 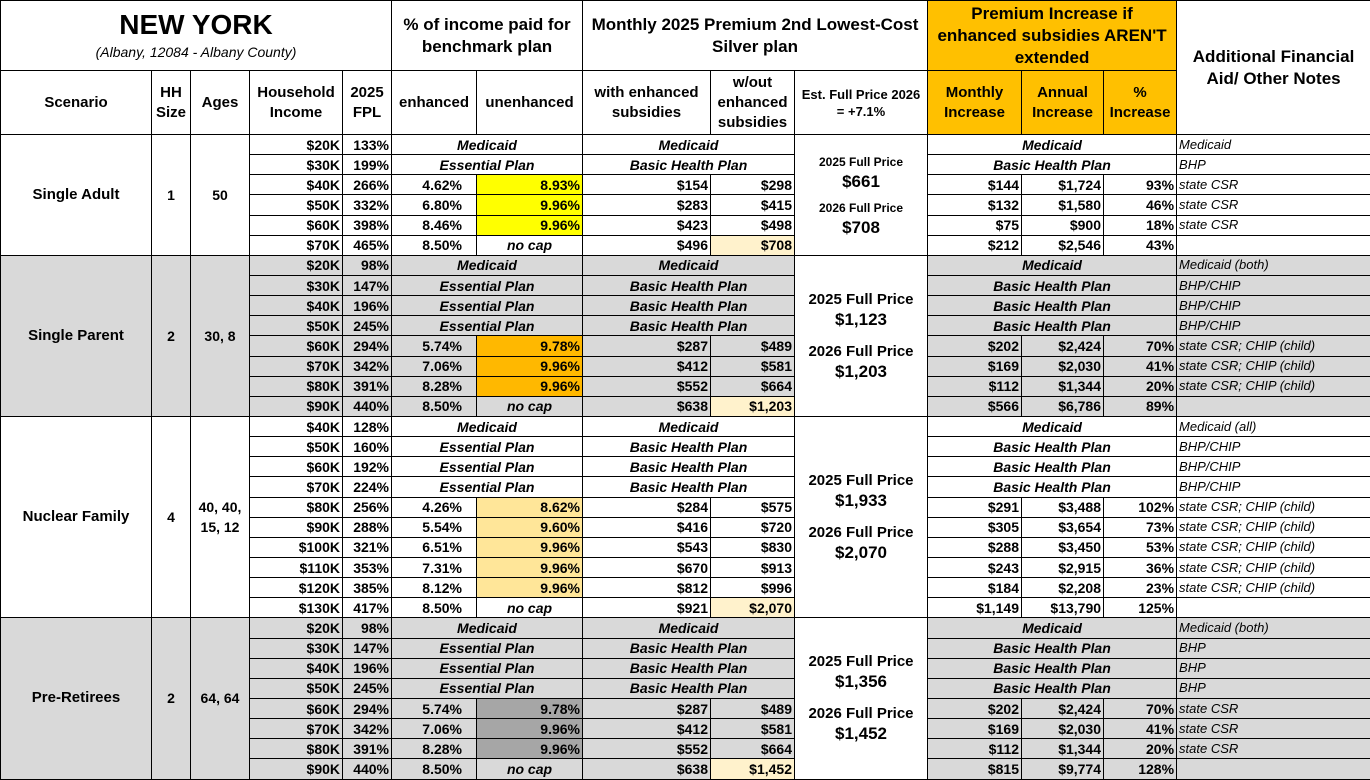 What do you see at coordinates (367, 386) in the screenshot?
I see `fpl: 391%` at bounding box center [367, 386].